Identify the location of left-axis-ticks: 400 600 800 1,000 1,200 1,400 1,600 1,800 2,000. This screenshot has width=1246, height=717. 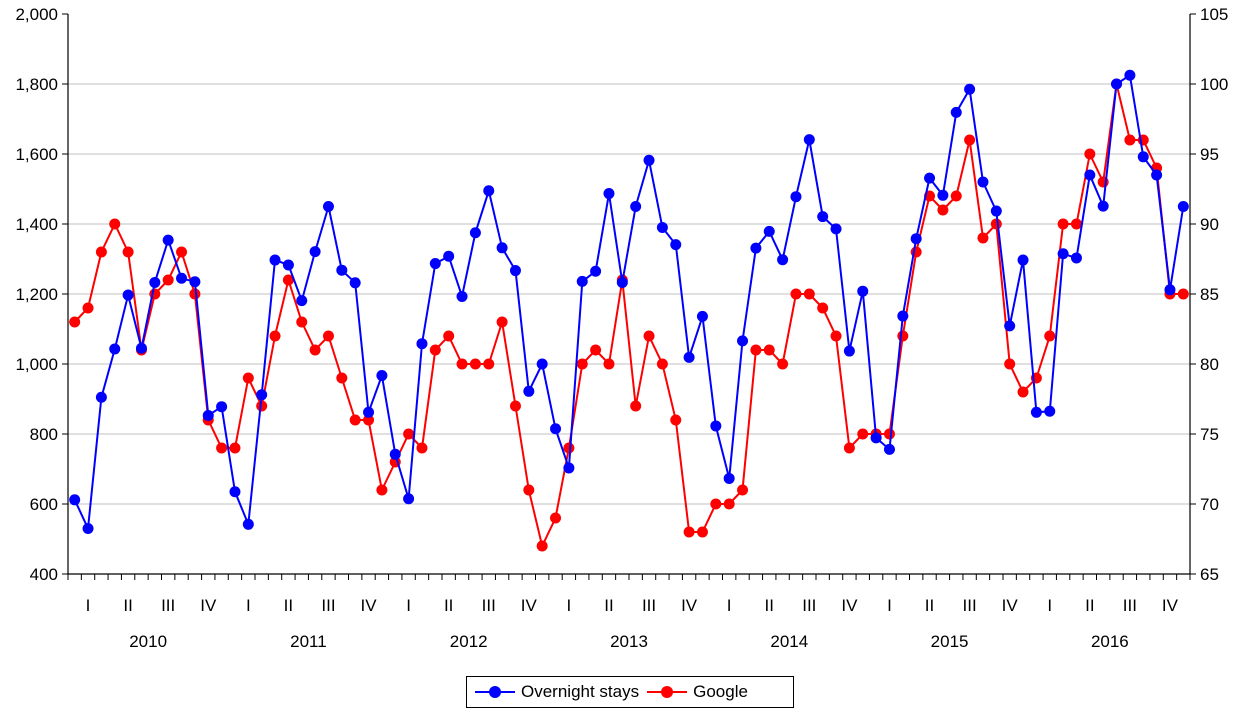
(41, 294).